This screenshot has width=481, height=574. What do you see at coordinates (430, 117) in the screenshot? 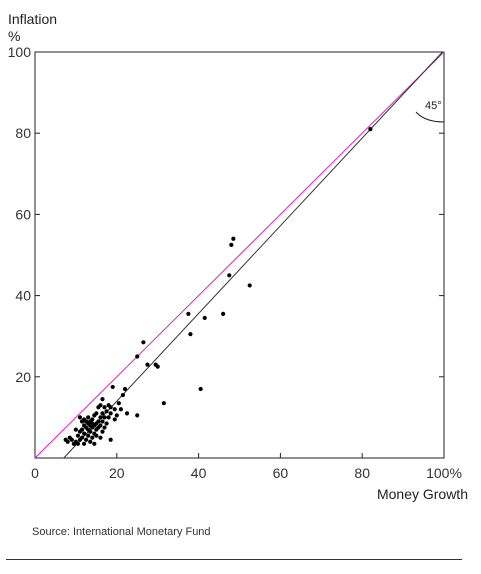
I see `angle-arc` at bounding box center [430, 117].